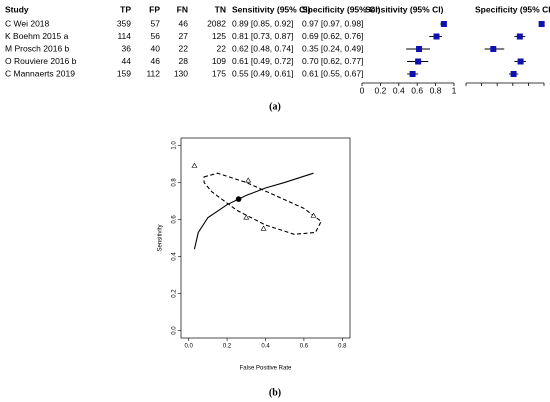  What do you see at coordinates (219, 36) in the screenshot?
I see `table-cell: 125` at bounding box center [219, 36].